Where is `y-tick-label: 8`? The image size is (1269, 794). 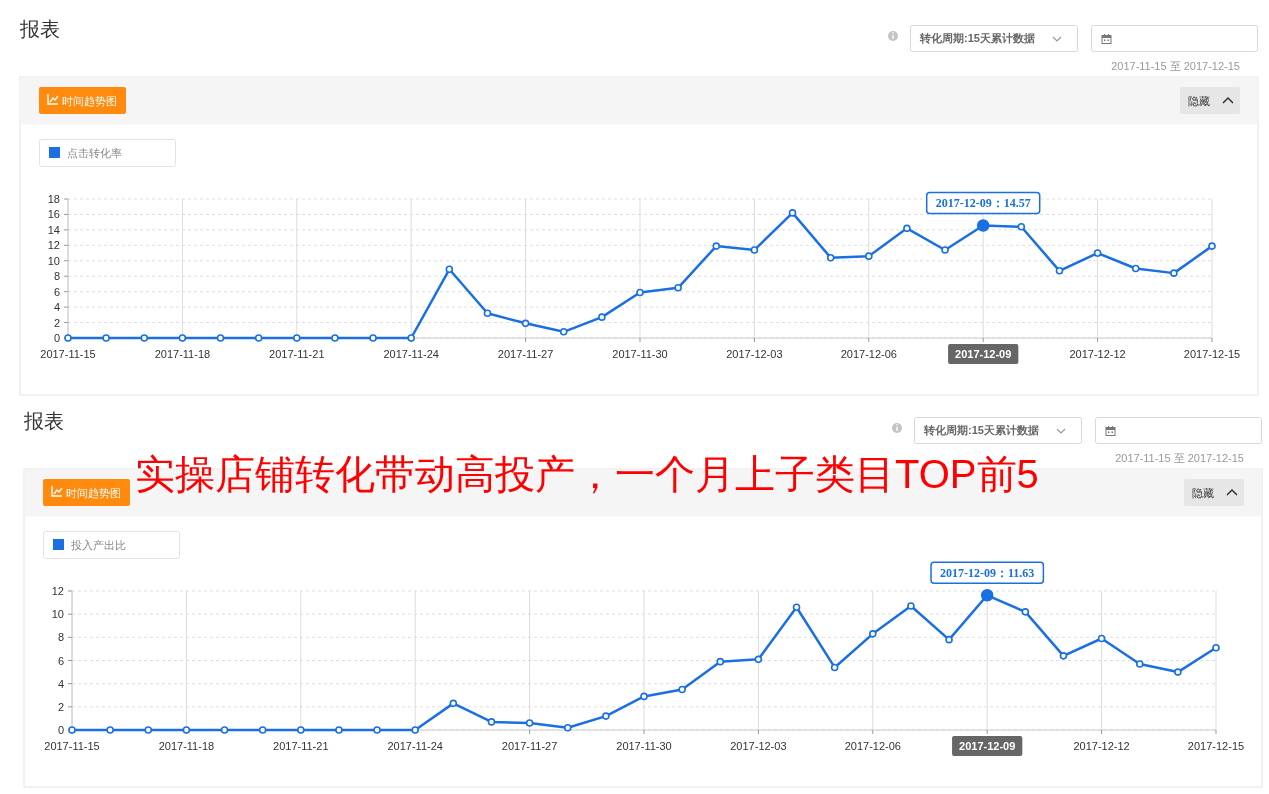
y-tick-label: 8 is located at coordinates (60, 637).